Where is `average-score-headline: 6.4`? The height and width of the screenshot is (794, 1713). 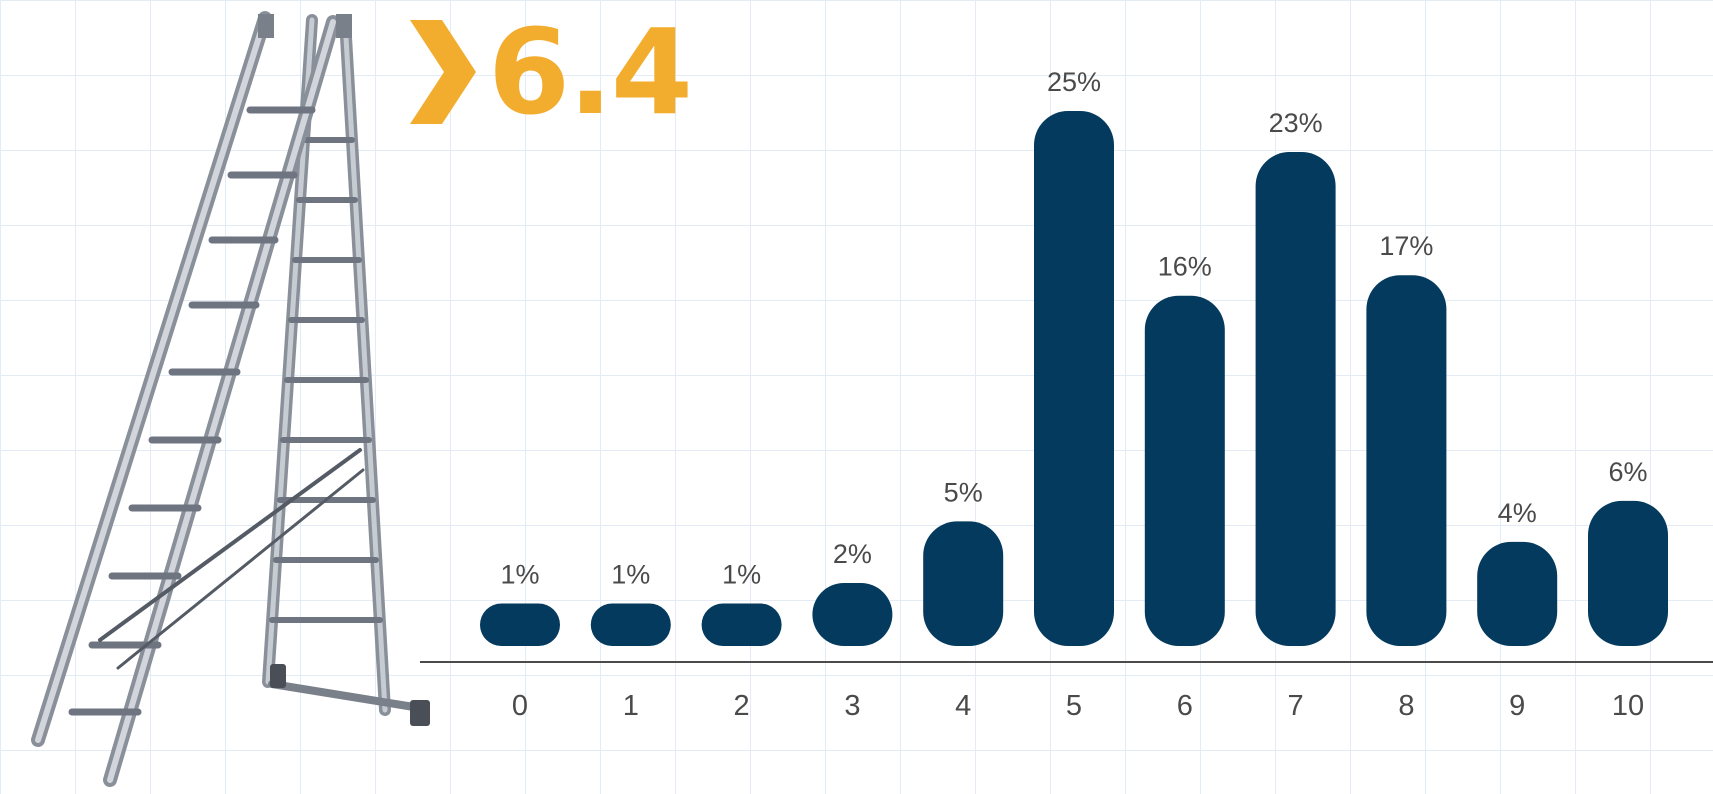
average-score-headline: 6.4 is located at coordinates (550, 72).